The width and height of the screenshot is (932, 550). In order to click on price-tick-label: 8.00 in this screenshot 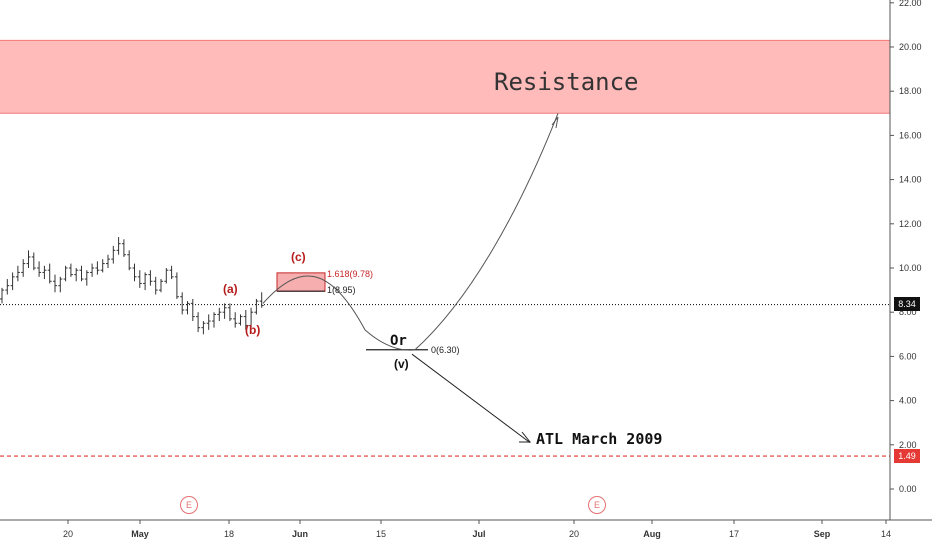, I will do `click(908, 312)`.